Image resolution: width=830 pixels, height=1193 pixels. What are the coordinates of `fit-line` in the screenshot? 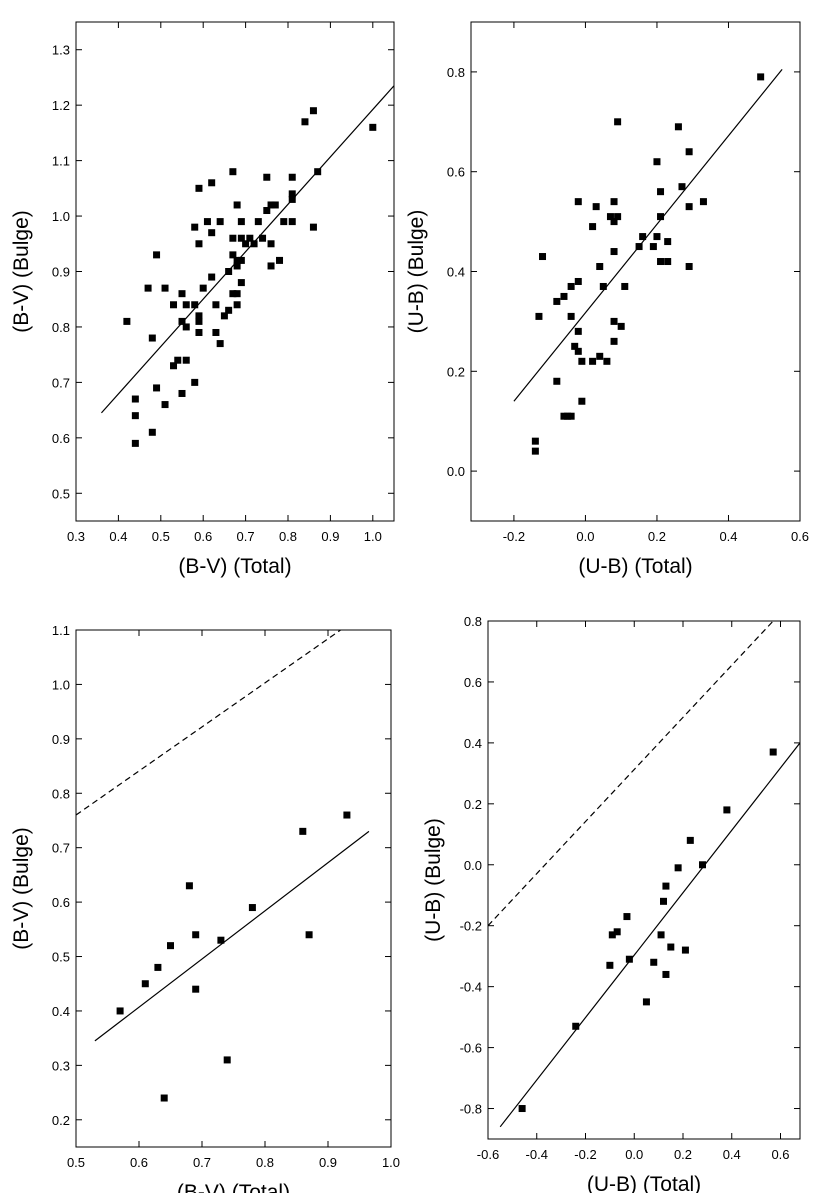 It's located at (247, 249).